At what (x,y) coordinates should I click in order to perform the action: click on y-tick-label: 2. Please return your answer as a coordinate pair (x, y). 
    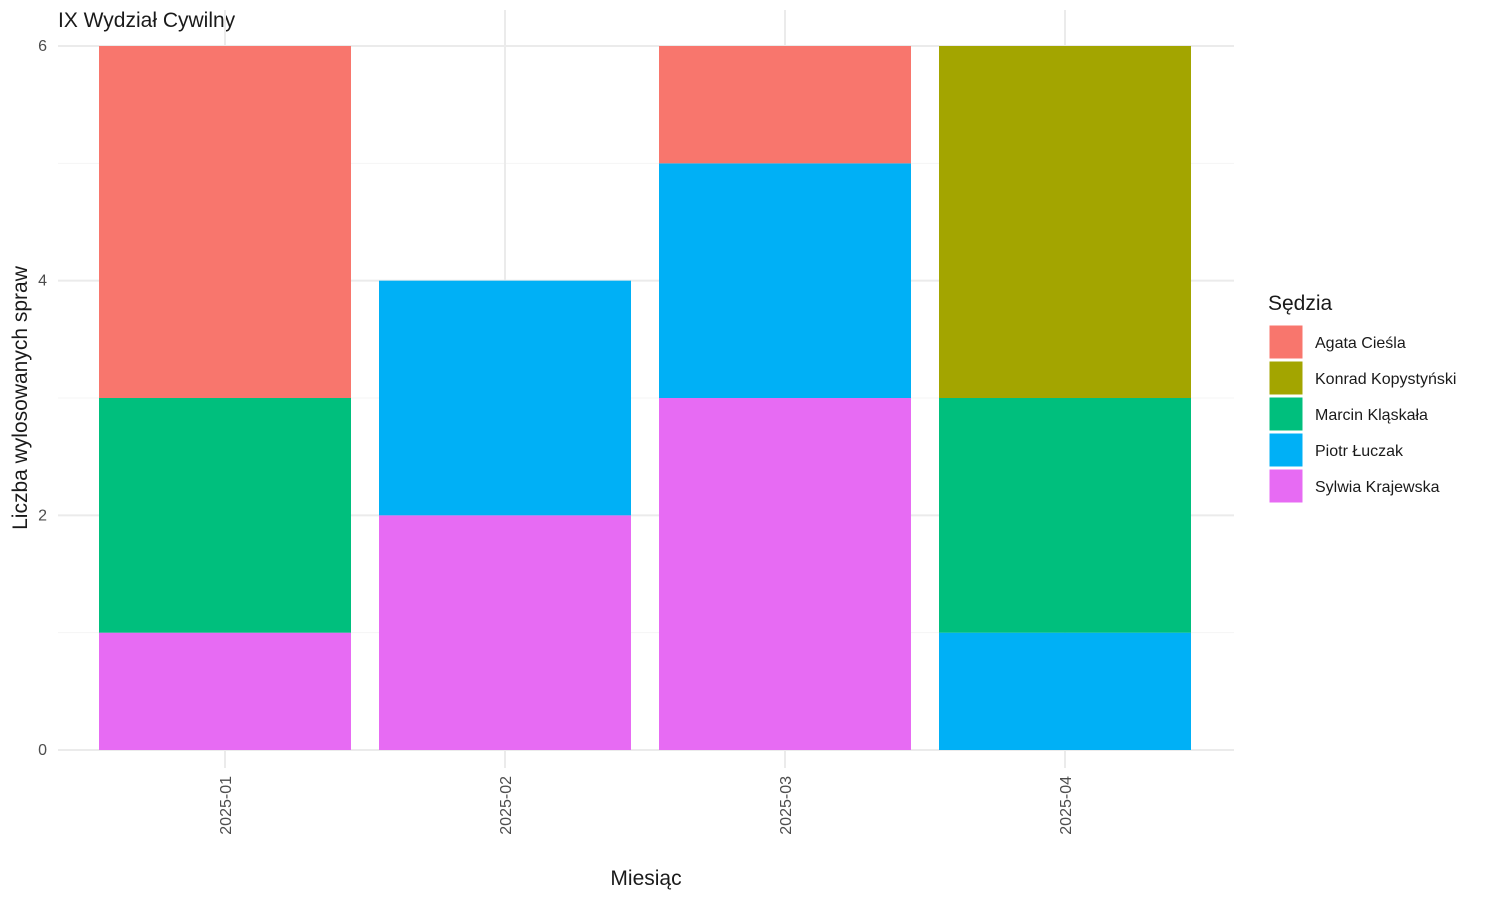
    Looking at the image, I should click on (42, 515).